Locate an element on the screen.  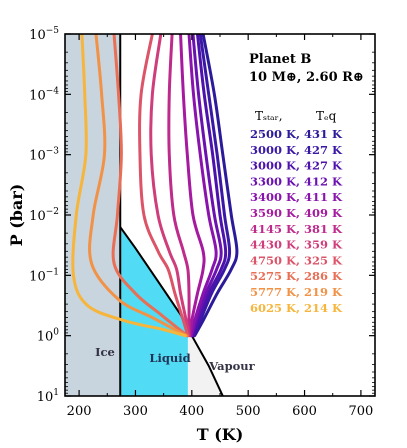
x-tick-label: 500 is located at coordinates (248, 411).